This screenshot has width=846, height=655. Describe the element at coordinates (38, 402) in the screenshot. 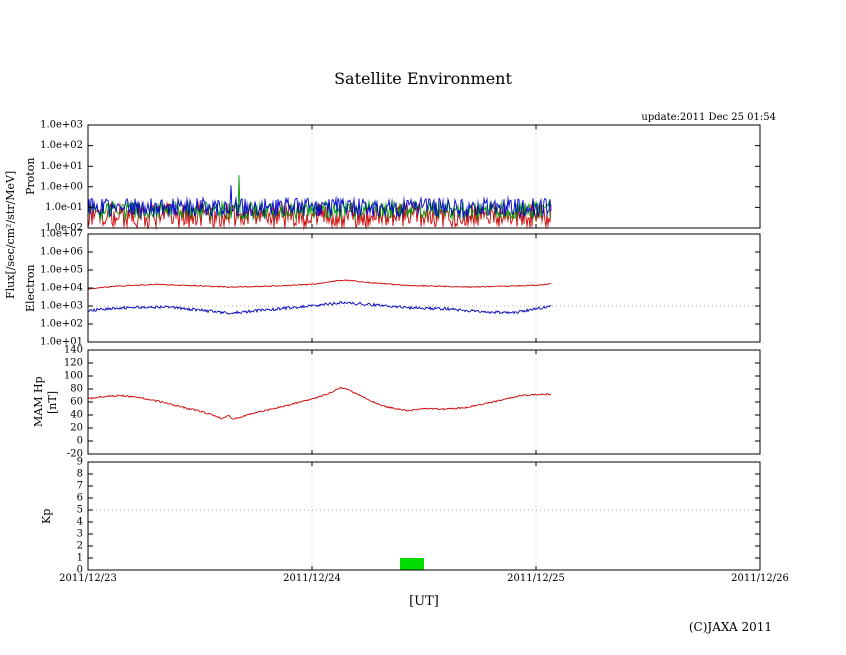

I see `mam-hp-axis-label: MAM Hp` at that location.